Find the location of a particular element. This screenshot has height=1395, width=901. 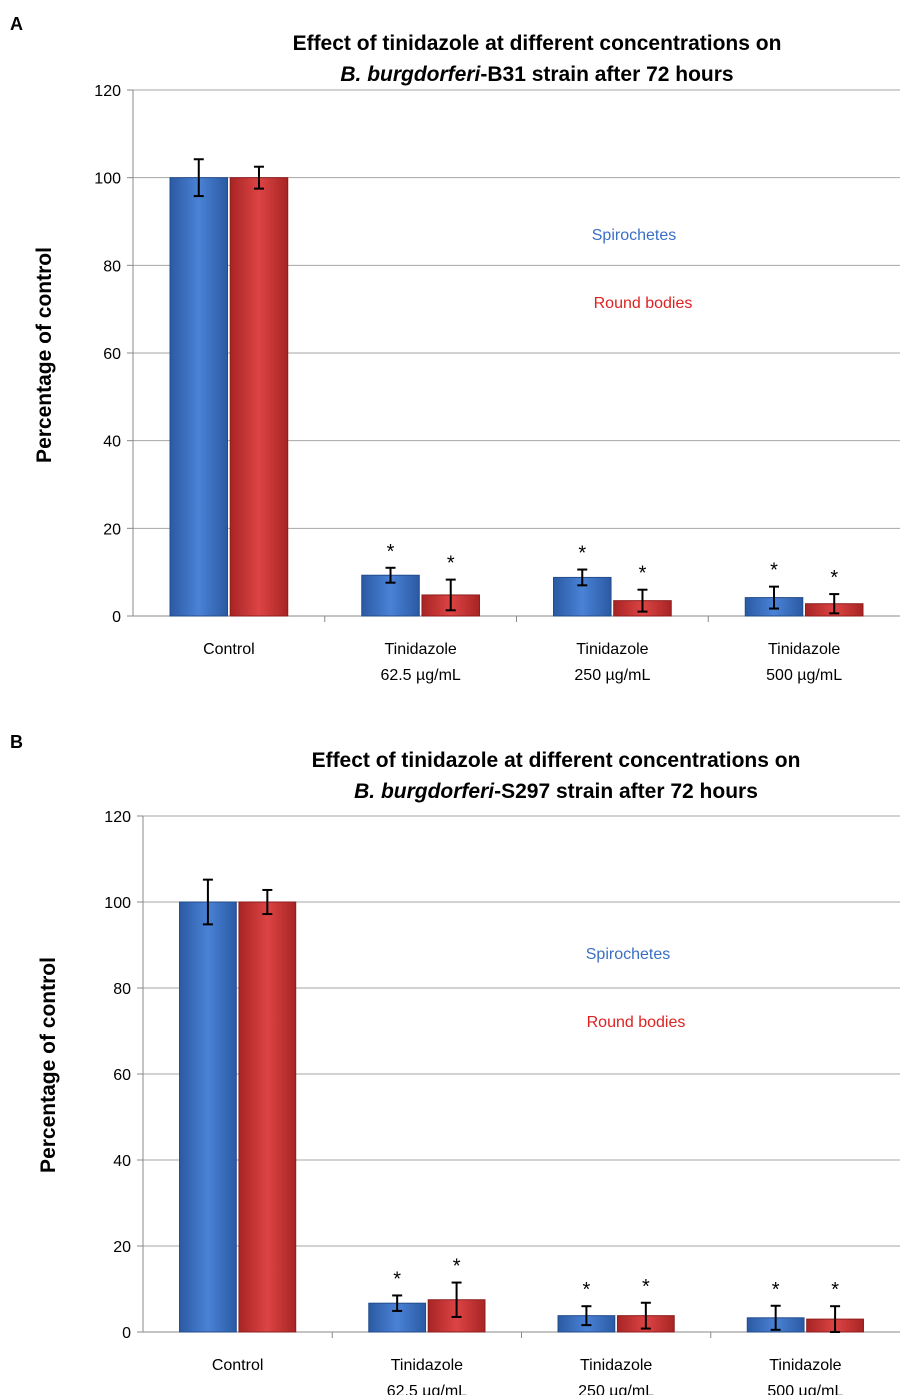

chart-title-line2: B. burgdorferi-B31 strain after 72 hours is located at coordinates (536, 74).